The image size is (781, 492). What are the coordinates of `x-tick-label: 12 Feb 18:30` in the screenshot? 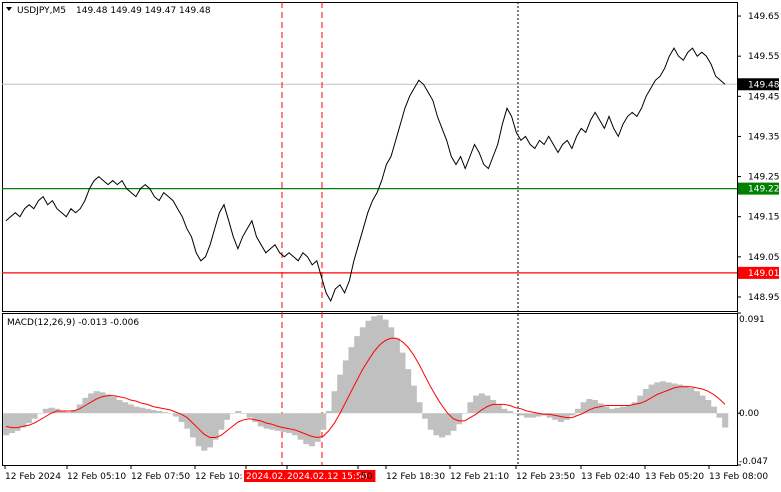 It's located at (415, 477).